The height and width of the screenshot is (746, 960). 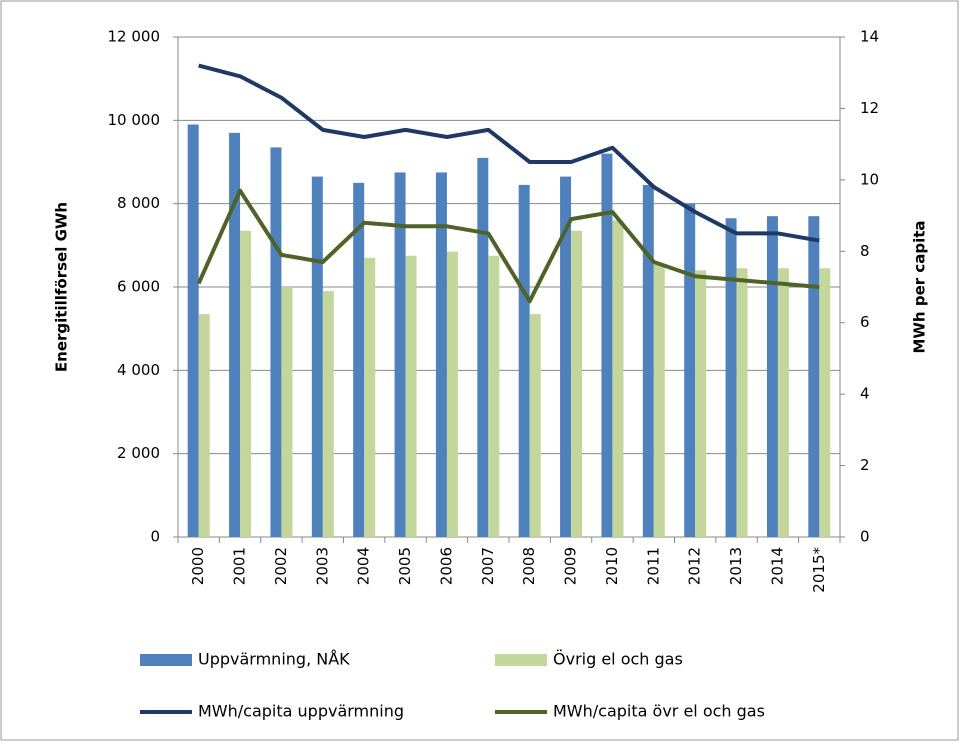 What do you see at coordinates (869, 179) in the screenshot?
I see `y2-tick-label: 10` at bounding box center [869, 179].